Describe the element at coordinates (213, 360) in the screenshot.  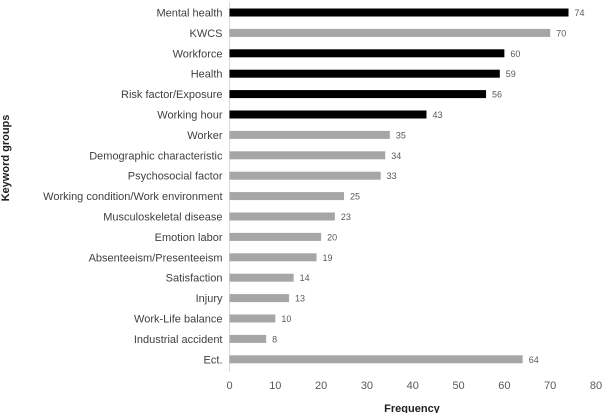
I see `category-label: Ect.` at that location.